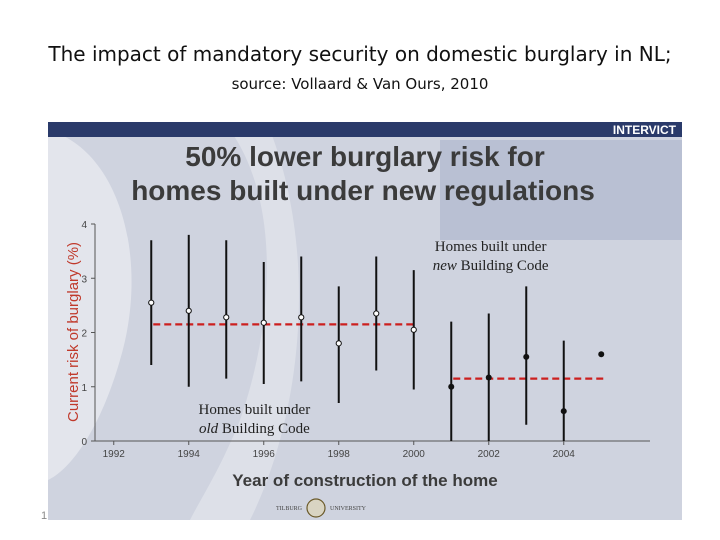 The width and height of the screenshot is (720, 540). I want to click on headline-line-1: 50% lower burglary risk for, so click(365, 156).